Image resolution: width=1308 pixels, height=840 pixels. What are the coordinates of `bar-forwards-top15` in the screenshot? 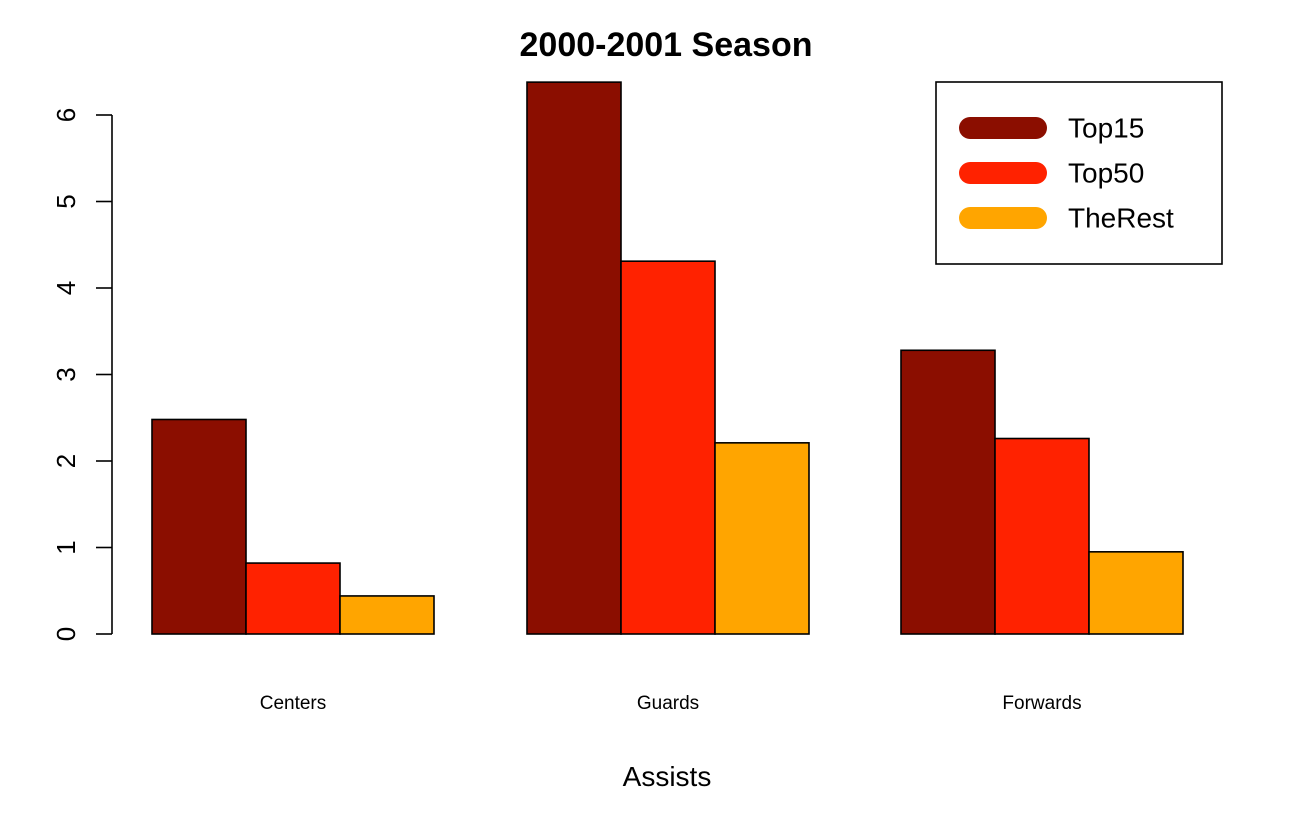 It's located at (948, 492).